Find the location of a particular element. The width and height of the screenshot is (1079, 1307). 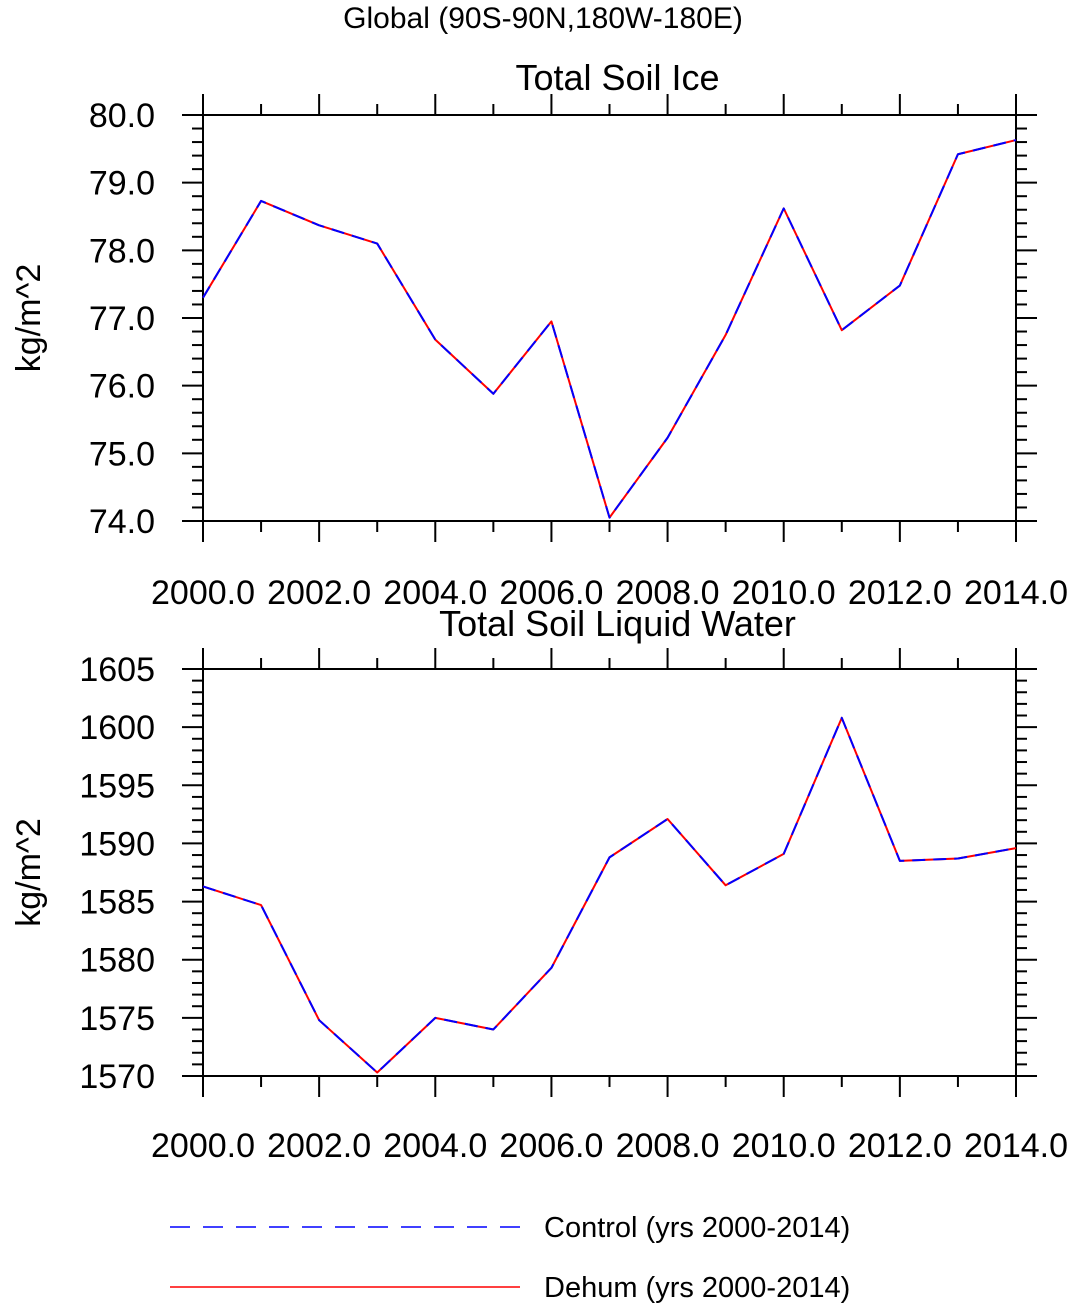

legend-label: Dehum (yrs 2000-2014) is located at coordinates (697, 1288).